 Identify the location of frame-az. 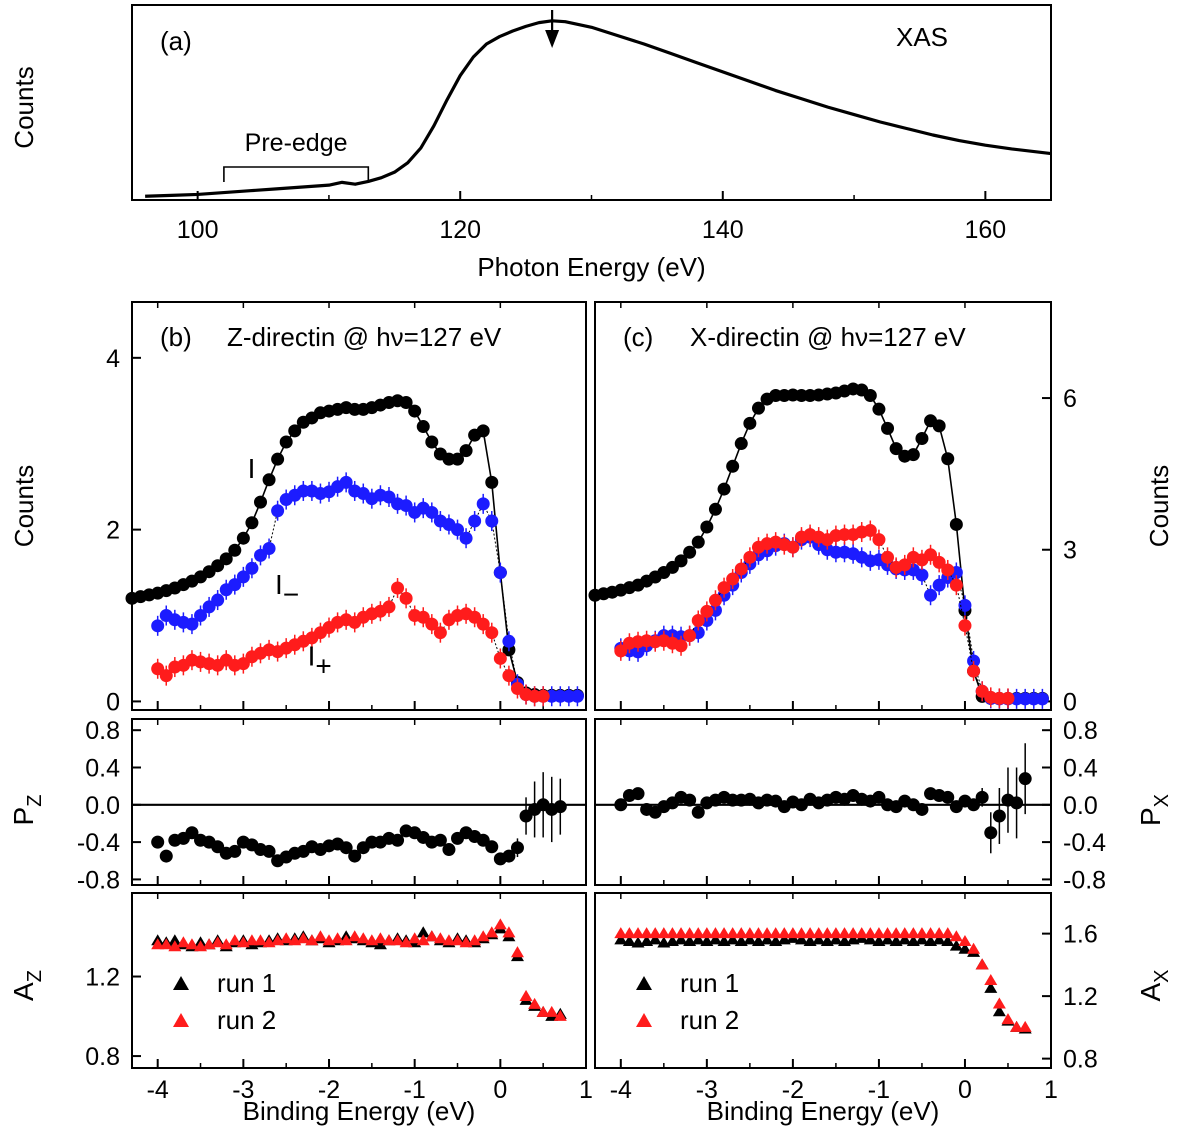
(359, 980).